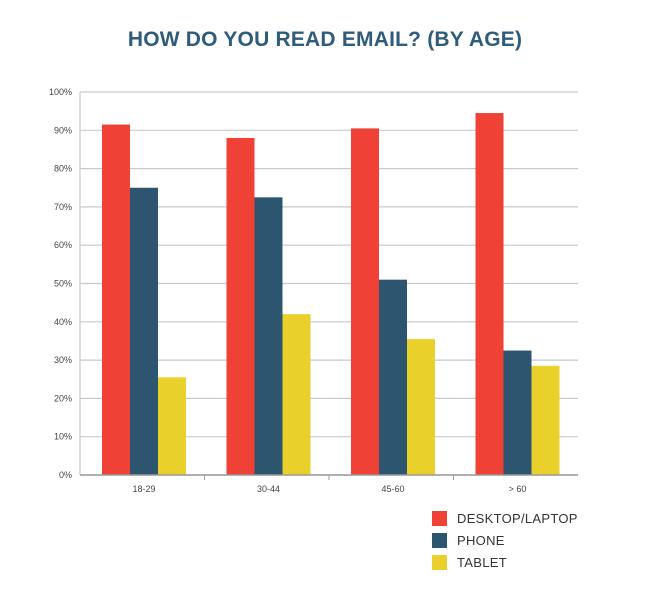 This screenshot has width=650, height=591. Describe the element at coordinates (63, 284) in the screenshot. I see `y-tick-label: 50%` at that location.